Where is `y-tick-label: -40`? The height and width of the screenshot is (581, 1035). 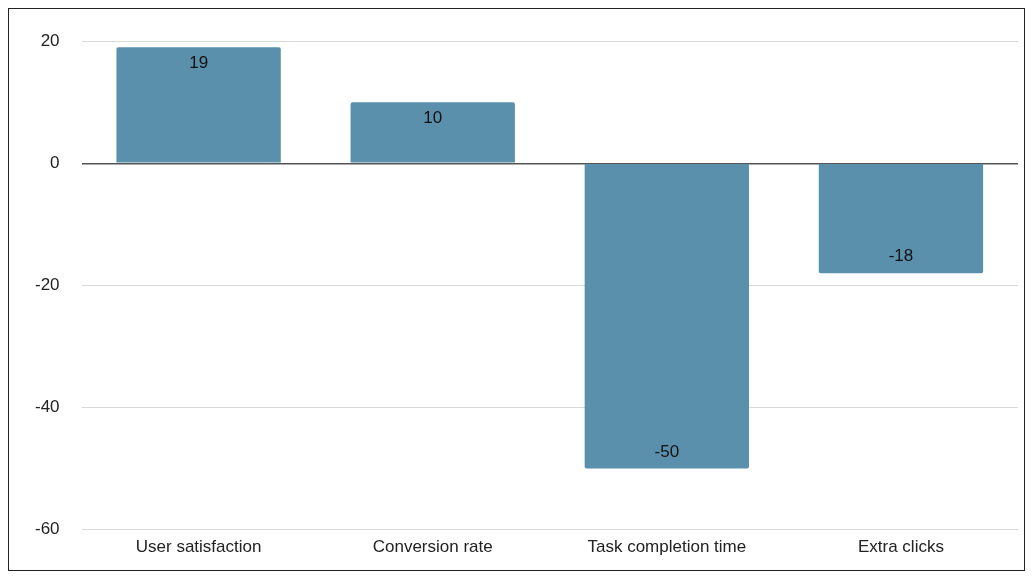
y-tick-label: -40 is located at coordinates (47, 407).